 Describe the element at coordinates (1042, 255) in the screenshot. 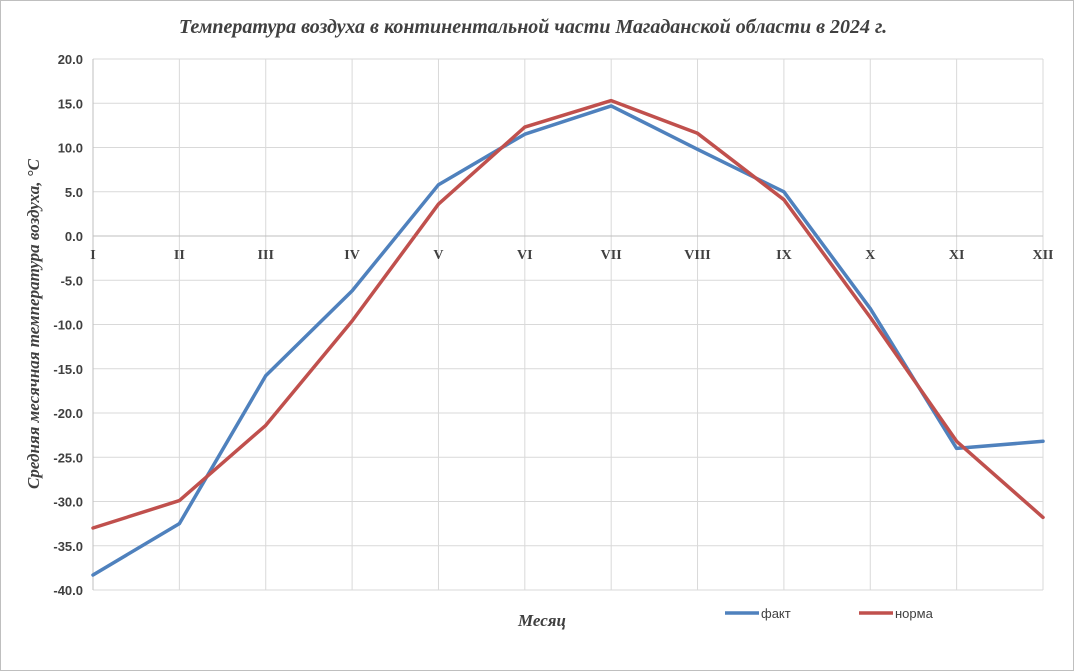

I see `x-tick-label: XII` at that location.